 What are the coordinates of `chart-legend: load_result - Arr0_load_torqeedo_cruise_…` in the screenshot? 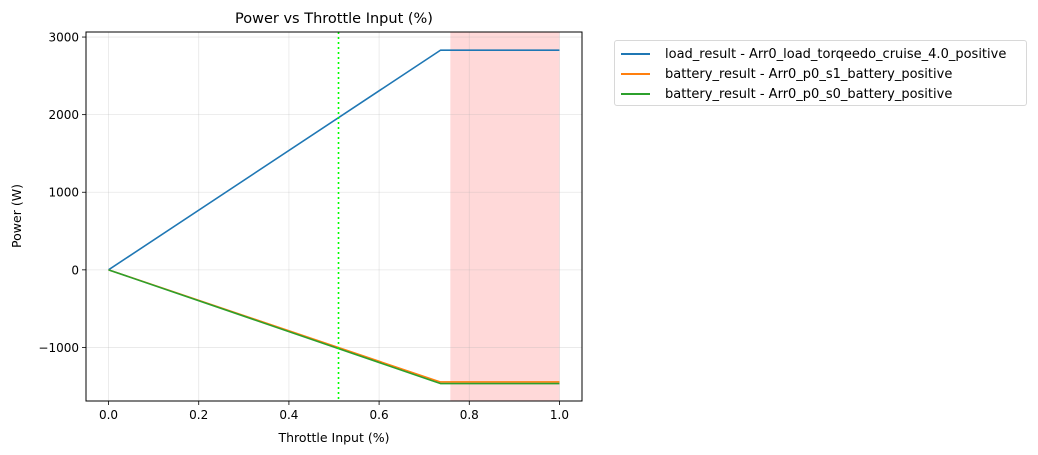 It's located at (820, 73).